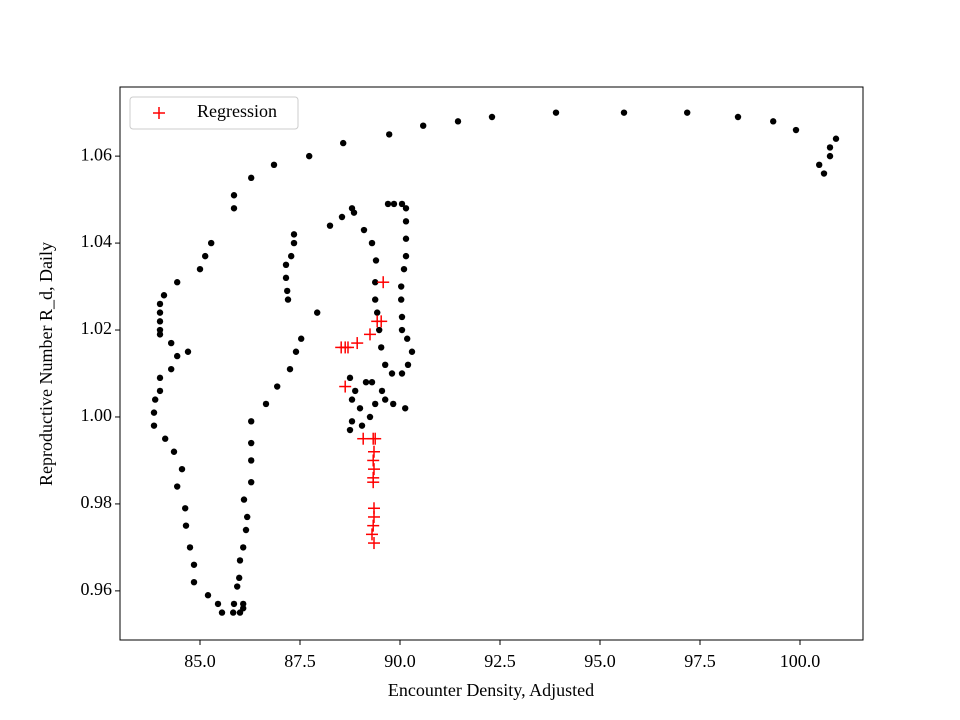  I want to click on x-tick-label: 85.0, so click(200, 661).